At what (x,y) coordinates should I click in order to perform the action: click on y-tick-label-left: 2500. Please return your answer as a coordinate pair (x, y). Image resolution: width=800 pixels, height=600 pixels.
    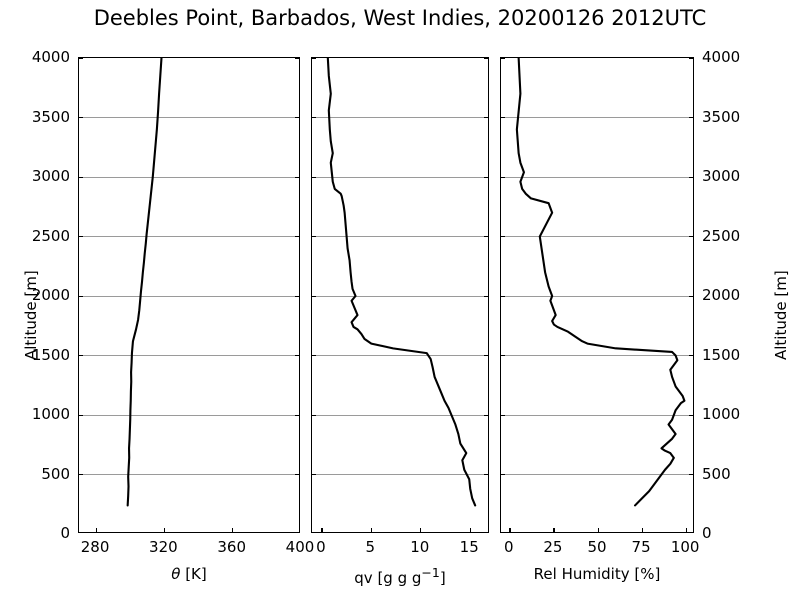
    Looking at the image, I should click on (50, 235).